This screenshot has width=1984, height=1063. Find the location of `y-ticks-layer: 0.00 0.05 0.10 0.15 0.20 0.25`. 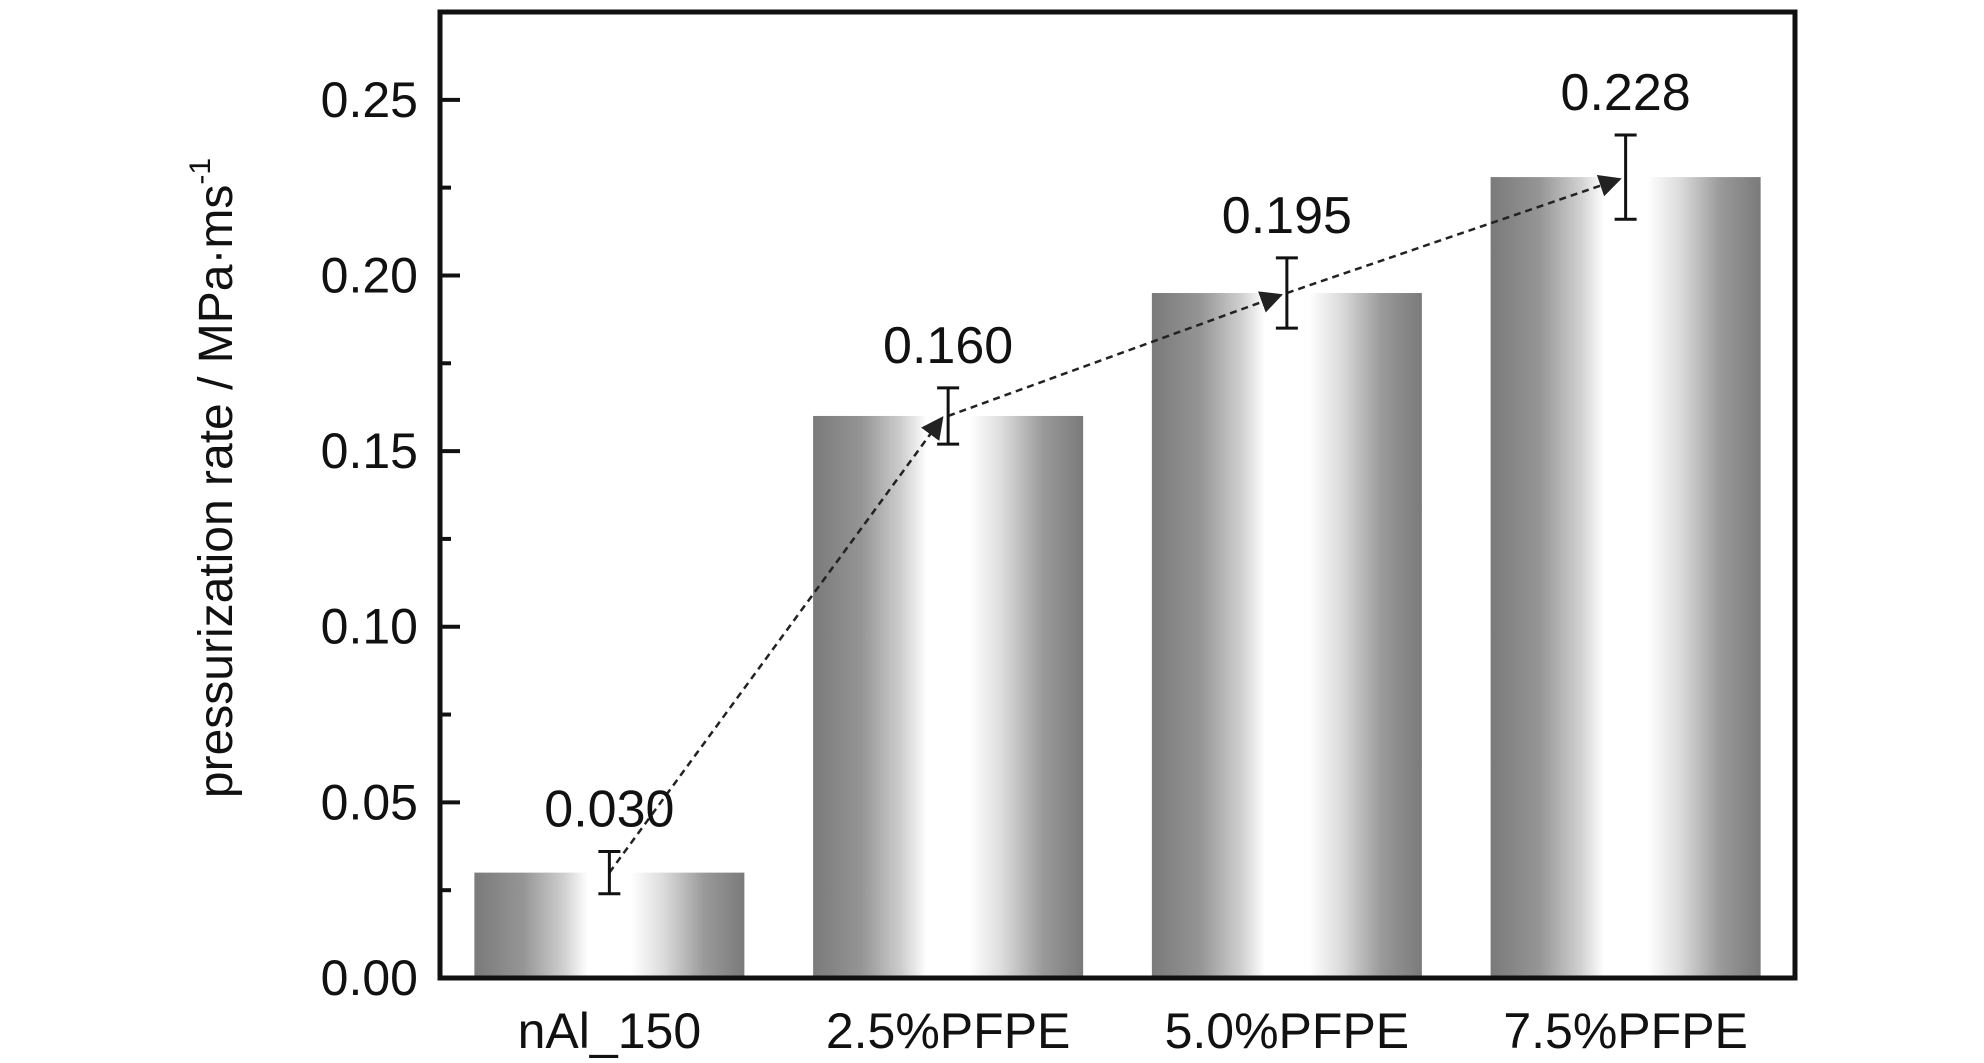

y-ticks-layer: 0.00 0.05 0.10 0.15 0.20 0.25 is located at coordinates (390, 508).